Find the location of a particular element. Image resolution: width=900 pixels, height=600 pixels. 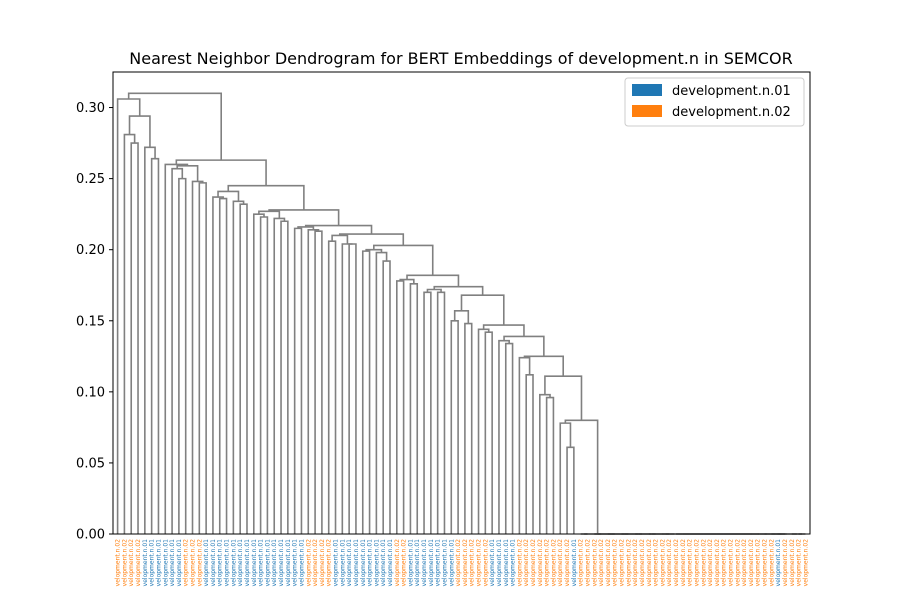

y-tick-label: 0.25 is located at coordinates (90, 179).